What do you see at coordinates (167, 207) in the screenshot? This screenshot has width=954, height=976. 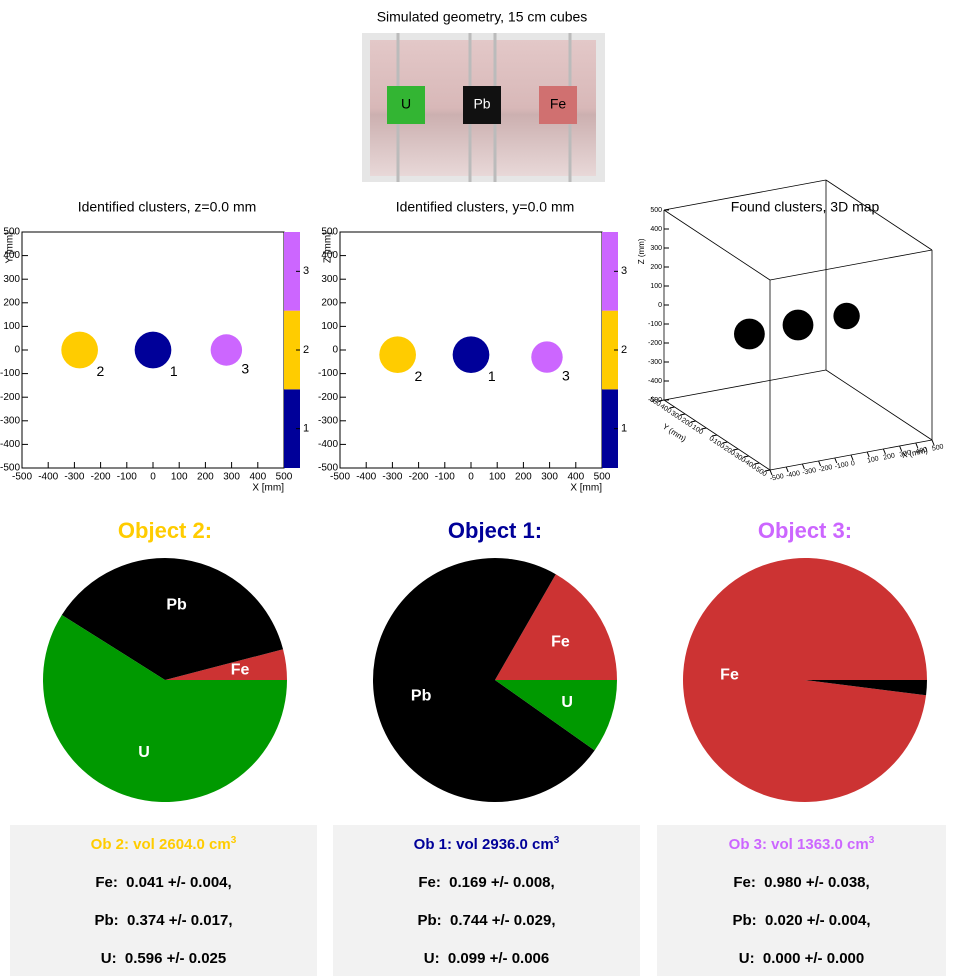 I see `chart-title: Identified clusters, z=0.0 mm` at bounding box center [167, 207].